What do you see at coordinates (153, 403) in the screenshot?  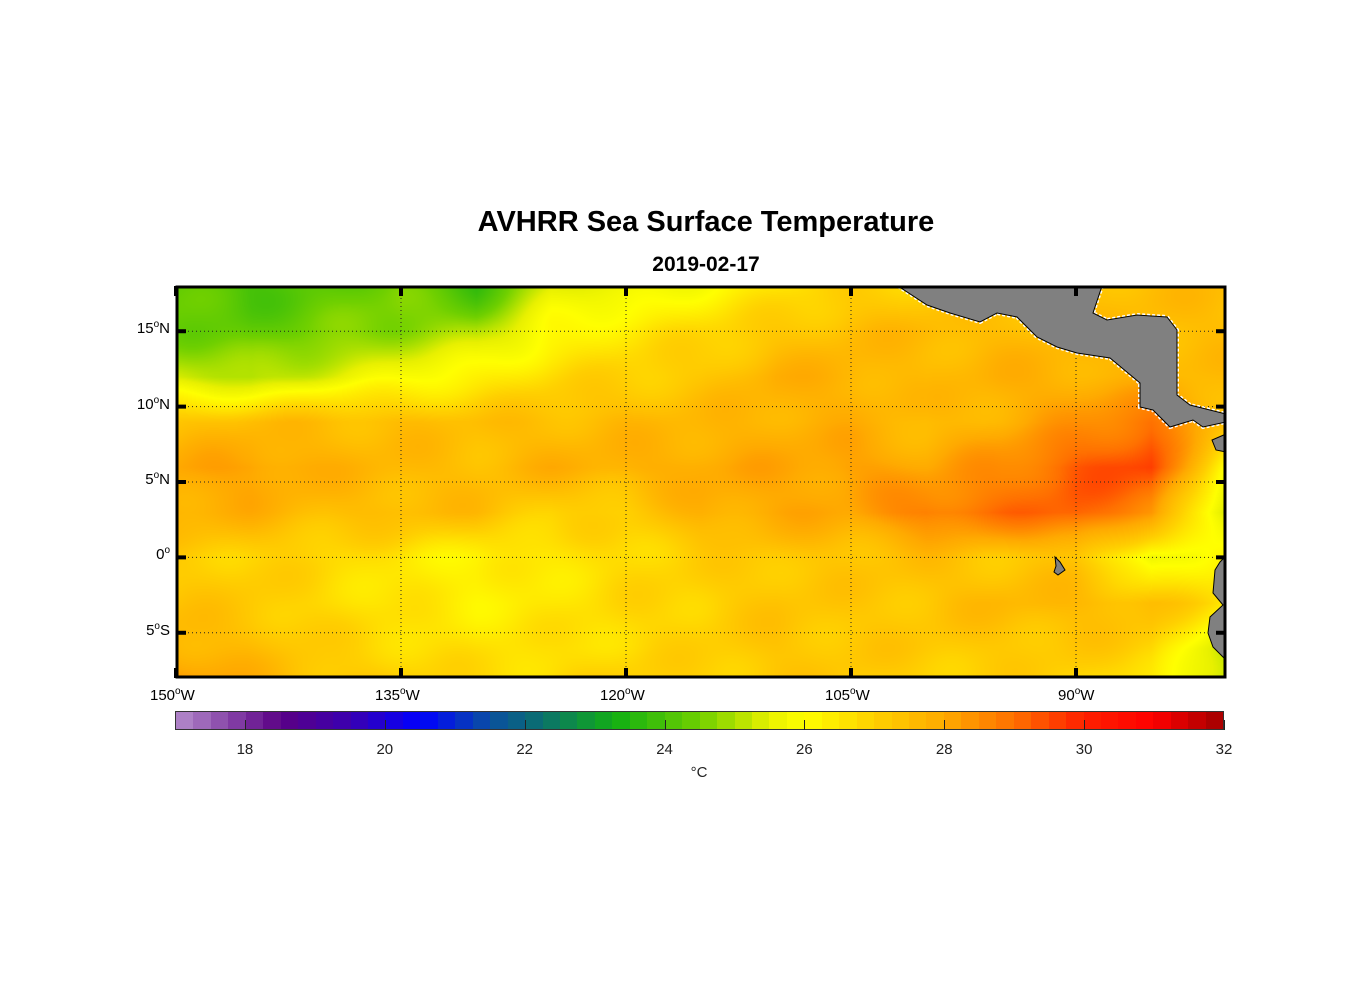 I see `lat-label: 10oN` at bounding box center [153, 403].